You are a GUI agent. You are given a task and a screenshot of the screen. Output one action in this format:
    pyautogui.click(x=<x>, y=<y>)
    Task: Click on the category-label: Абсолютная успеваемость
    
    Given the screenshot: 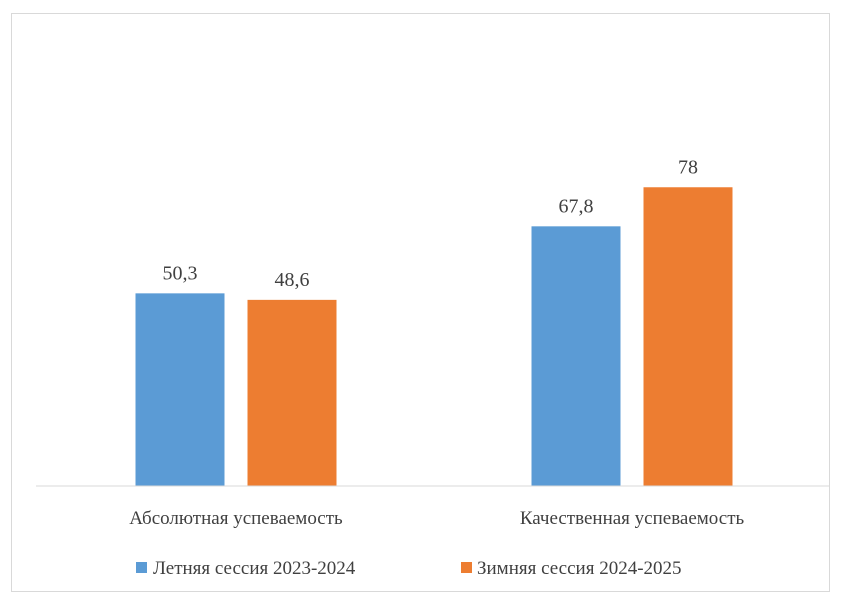 What is the action you would take?
    pyautogui.click(x=236, y=518)
    